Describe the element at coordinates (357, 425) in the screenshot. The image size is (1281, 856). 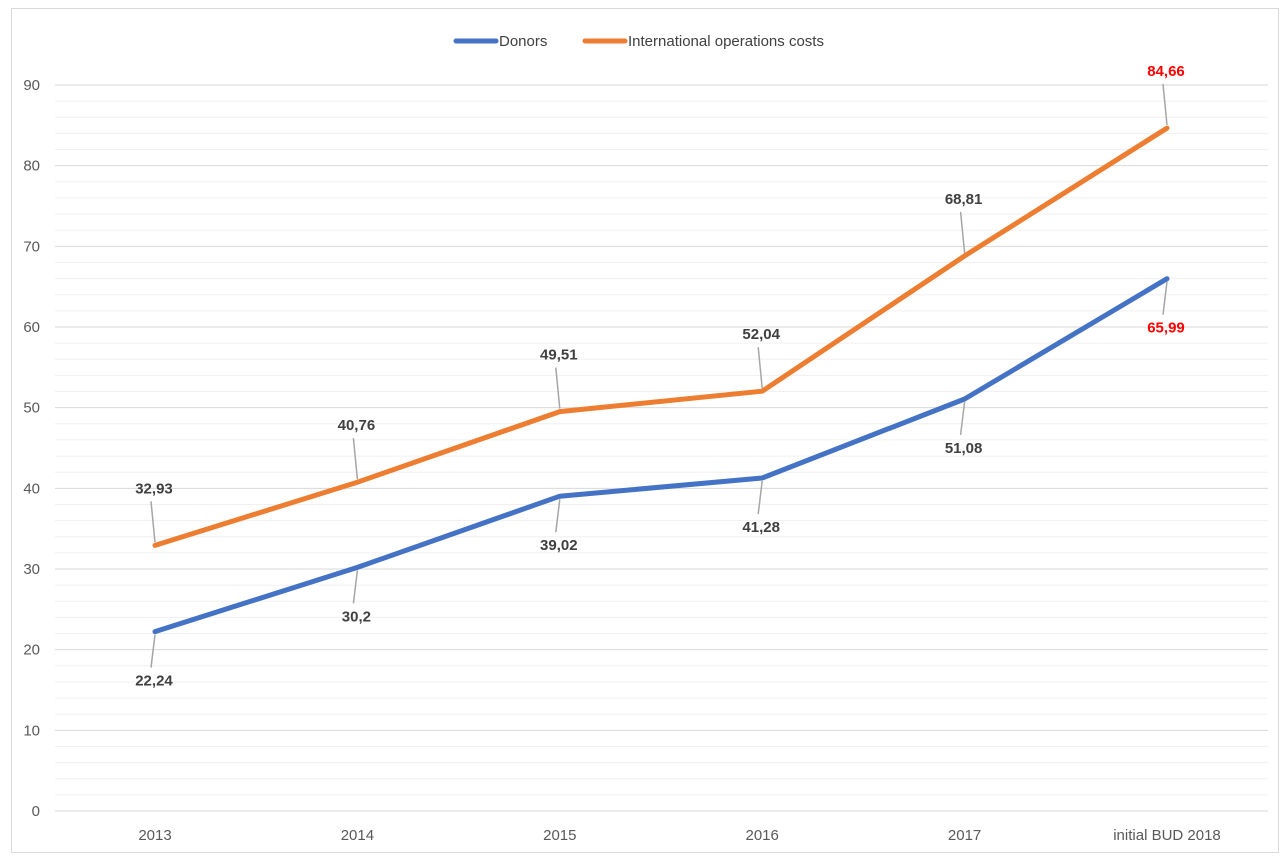
I see `data-label: 40,76` at that location.